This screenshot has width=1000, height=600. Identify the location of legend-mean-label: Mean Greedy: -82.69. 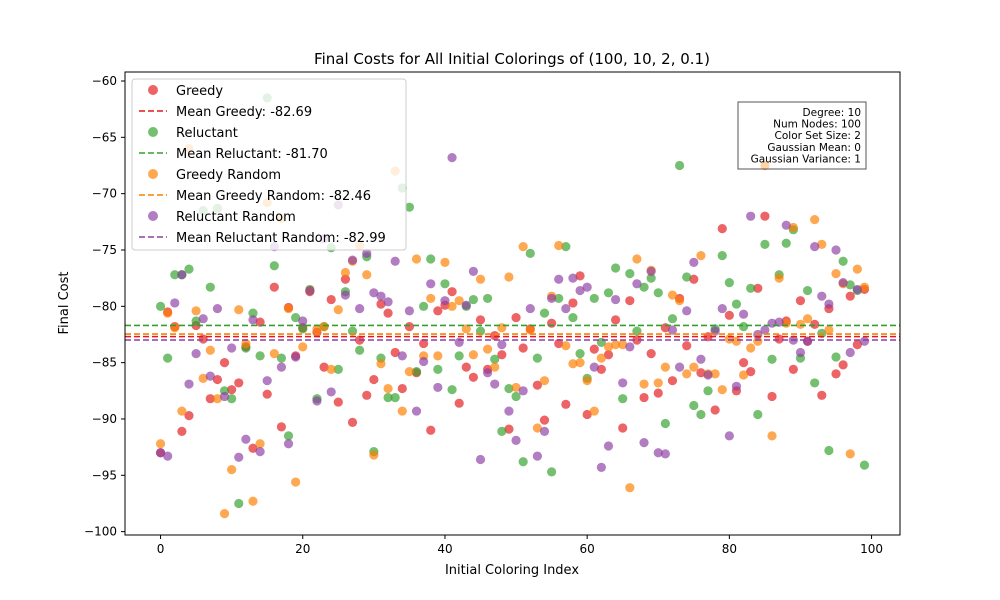
(244, 112).